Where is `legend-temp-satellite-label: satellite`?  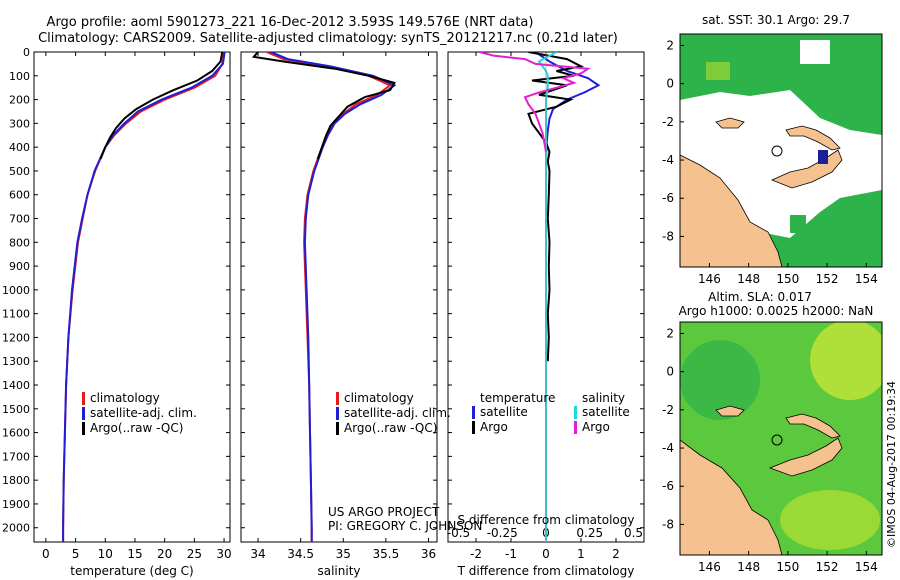 legend-temp-satellite-label: satellite is located at coordinates (504, 412).